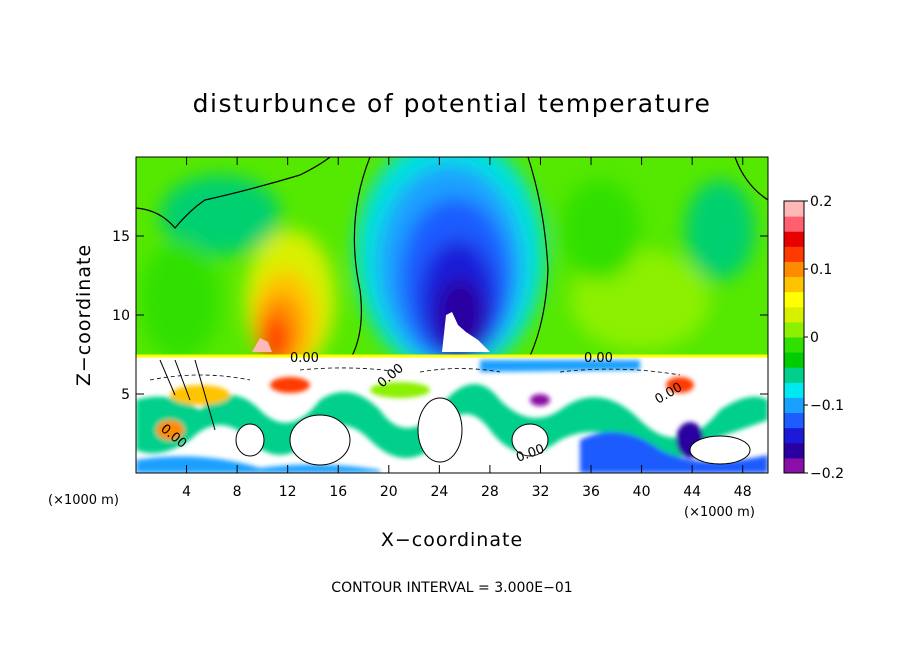 The width and height of the screenshot is (904, 654). I want to click on colorbar-tick-label: −0.1, so click(827, 406).